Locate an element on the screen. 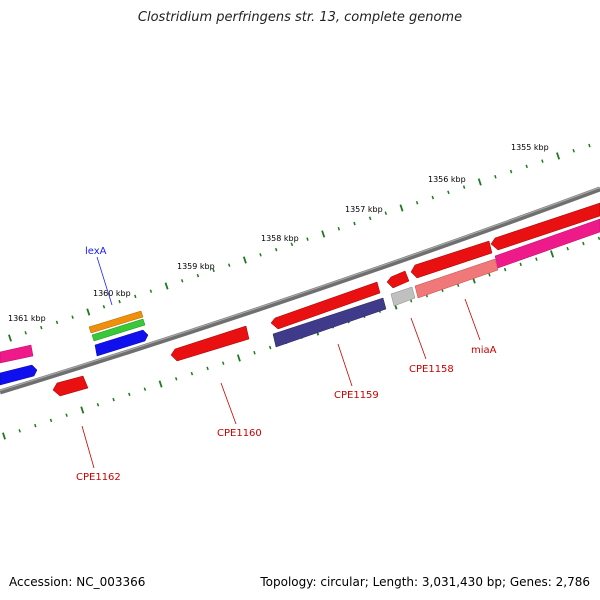 The width and height of the screenshot is (600, 600). gene-label-cpe1162: CPE1162 is located at coordinates (98, 477).